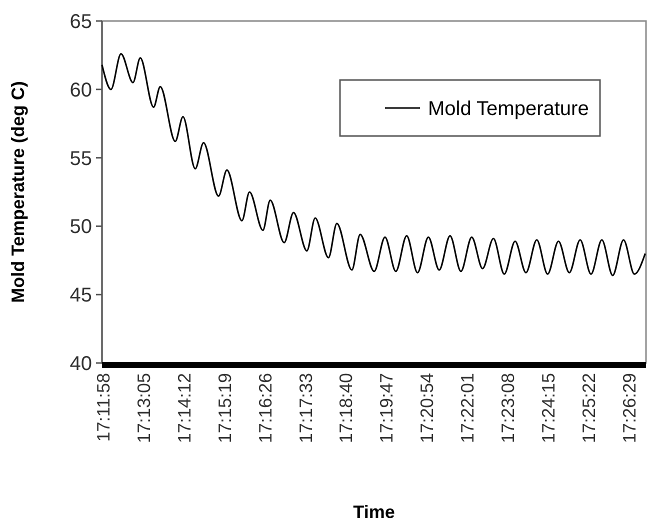 The width and height of the screenshot is (655, 530). I want to click on y-tick-label: 60, so click(81, 90).